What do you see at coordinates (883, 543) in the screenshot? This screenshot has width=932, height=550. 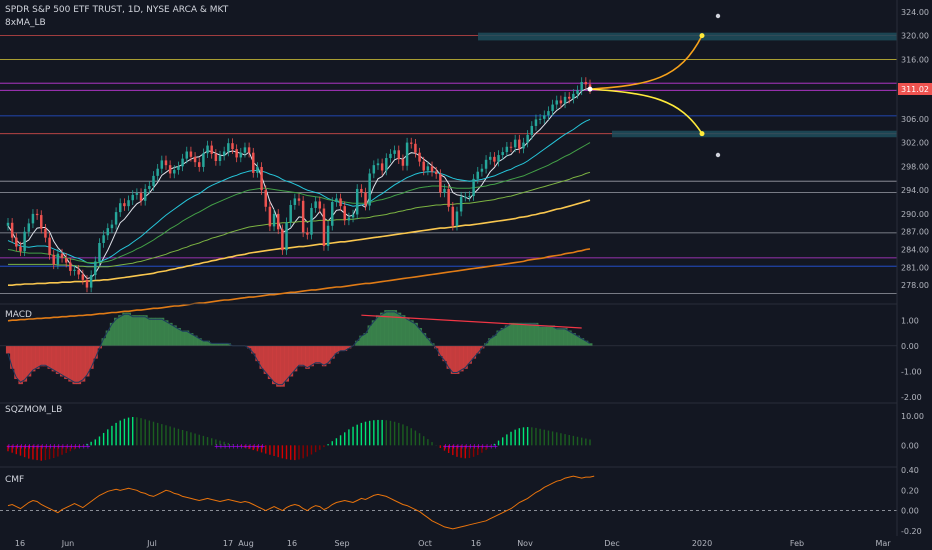 I see `time-tick: Mar` at bounding box center [883, 543].